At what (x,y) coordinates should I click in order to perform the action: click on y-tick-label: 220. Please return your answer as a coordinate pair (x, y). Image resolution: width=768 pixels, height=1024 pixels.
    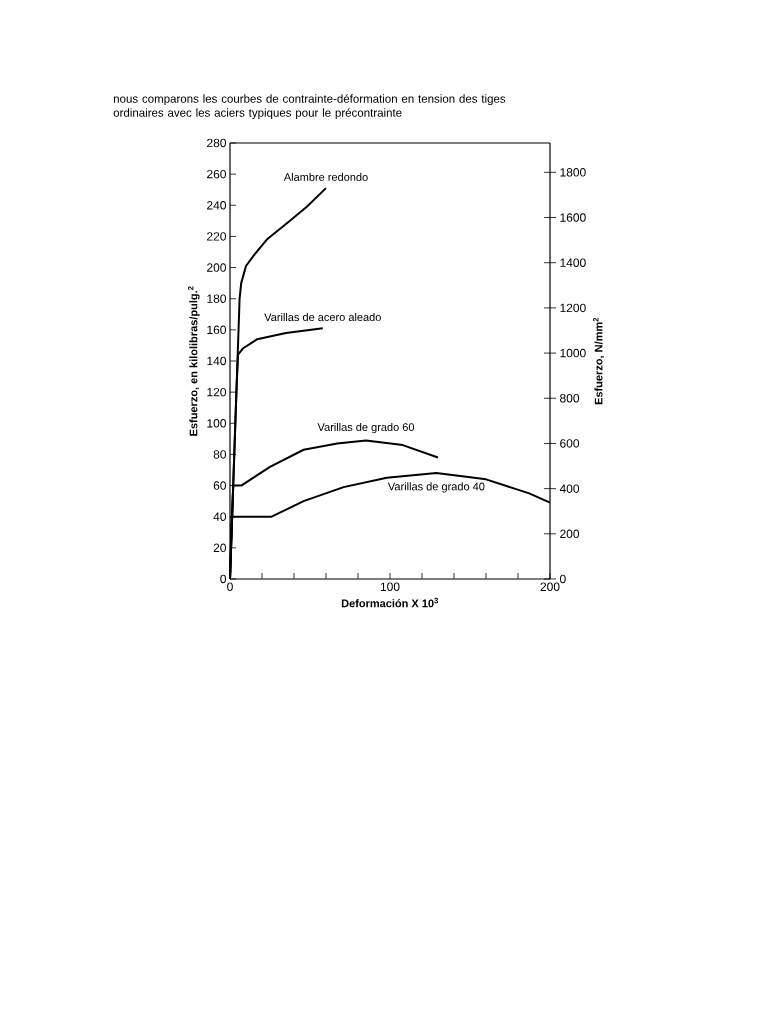
    Looking at the image, I should click on (217, 236).